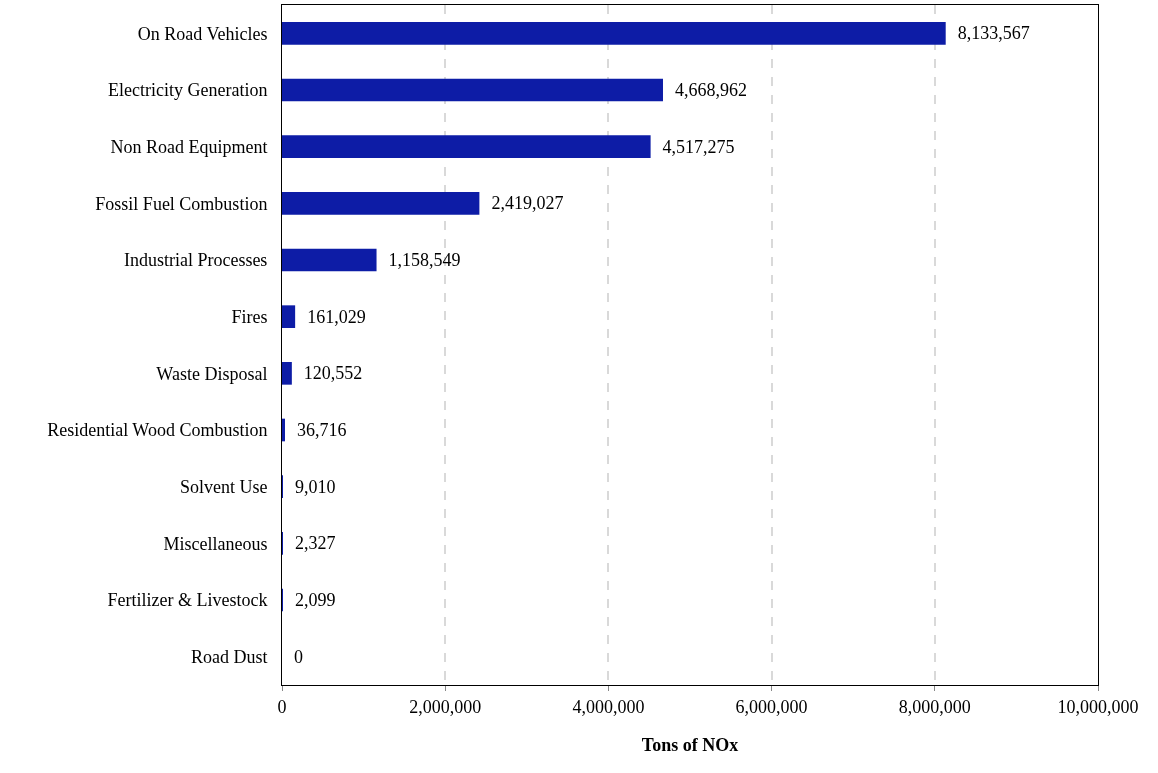  Describe the element at coordinates (189, 146) in the screenshot. I see `y-tick-label: Non Road Equipment` at that location.